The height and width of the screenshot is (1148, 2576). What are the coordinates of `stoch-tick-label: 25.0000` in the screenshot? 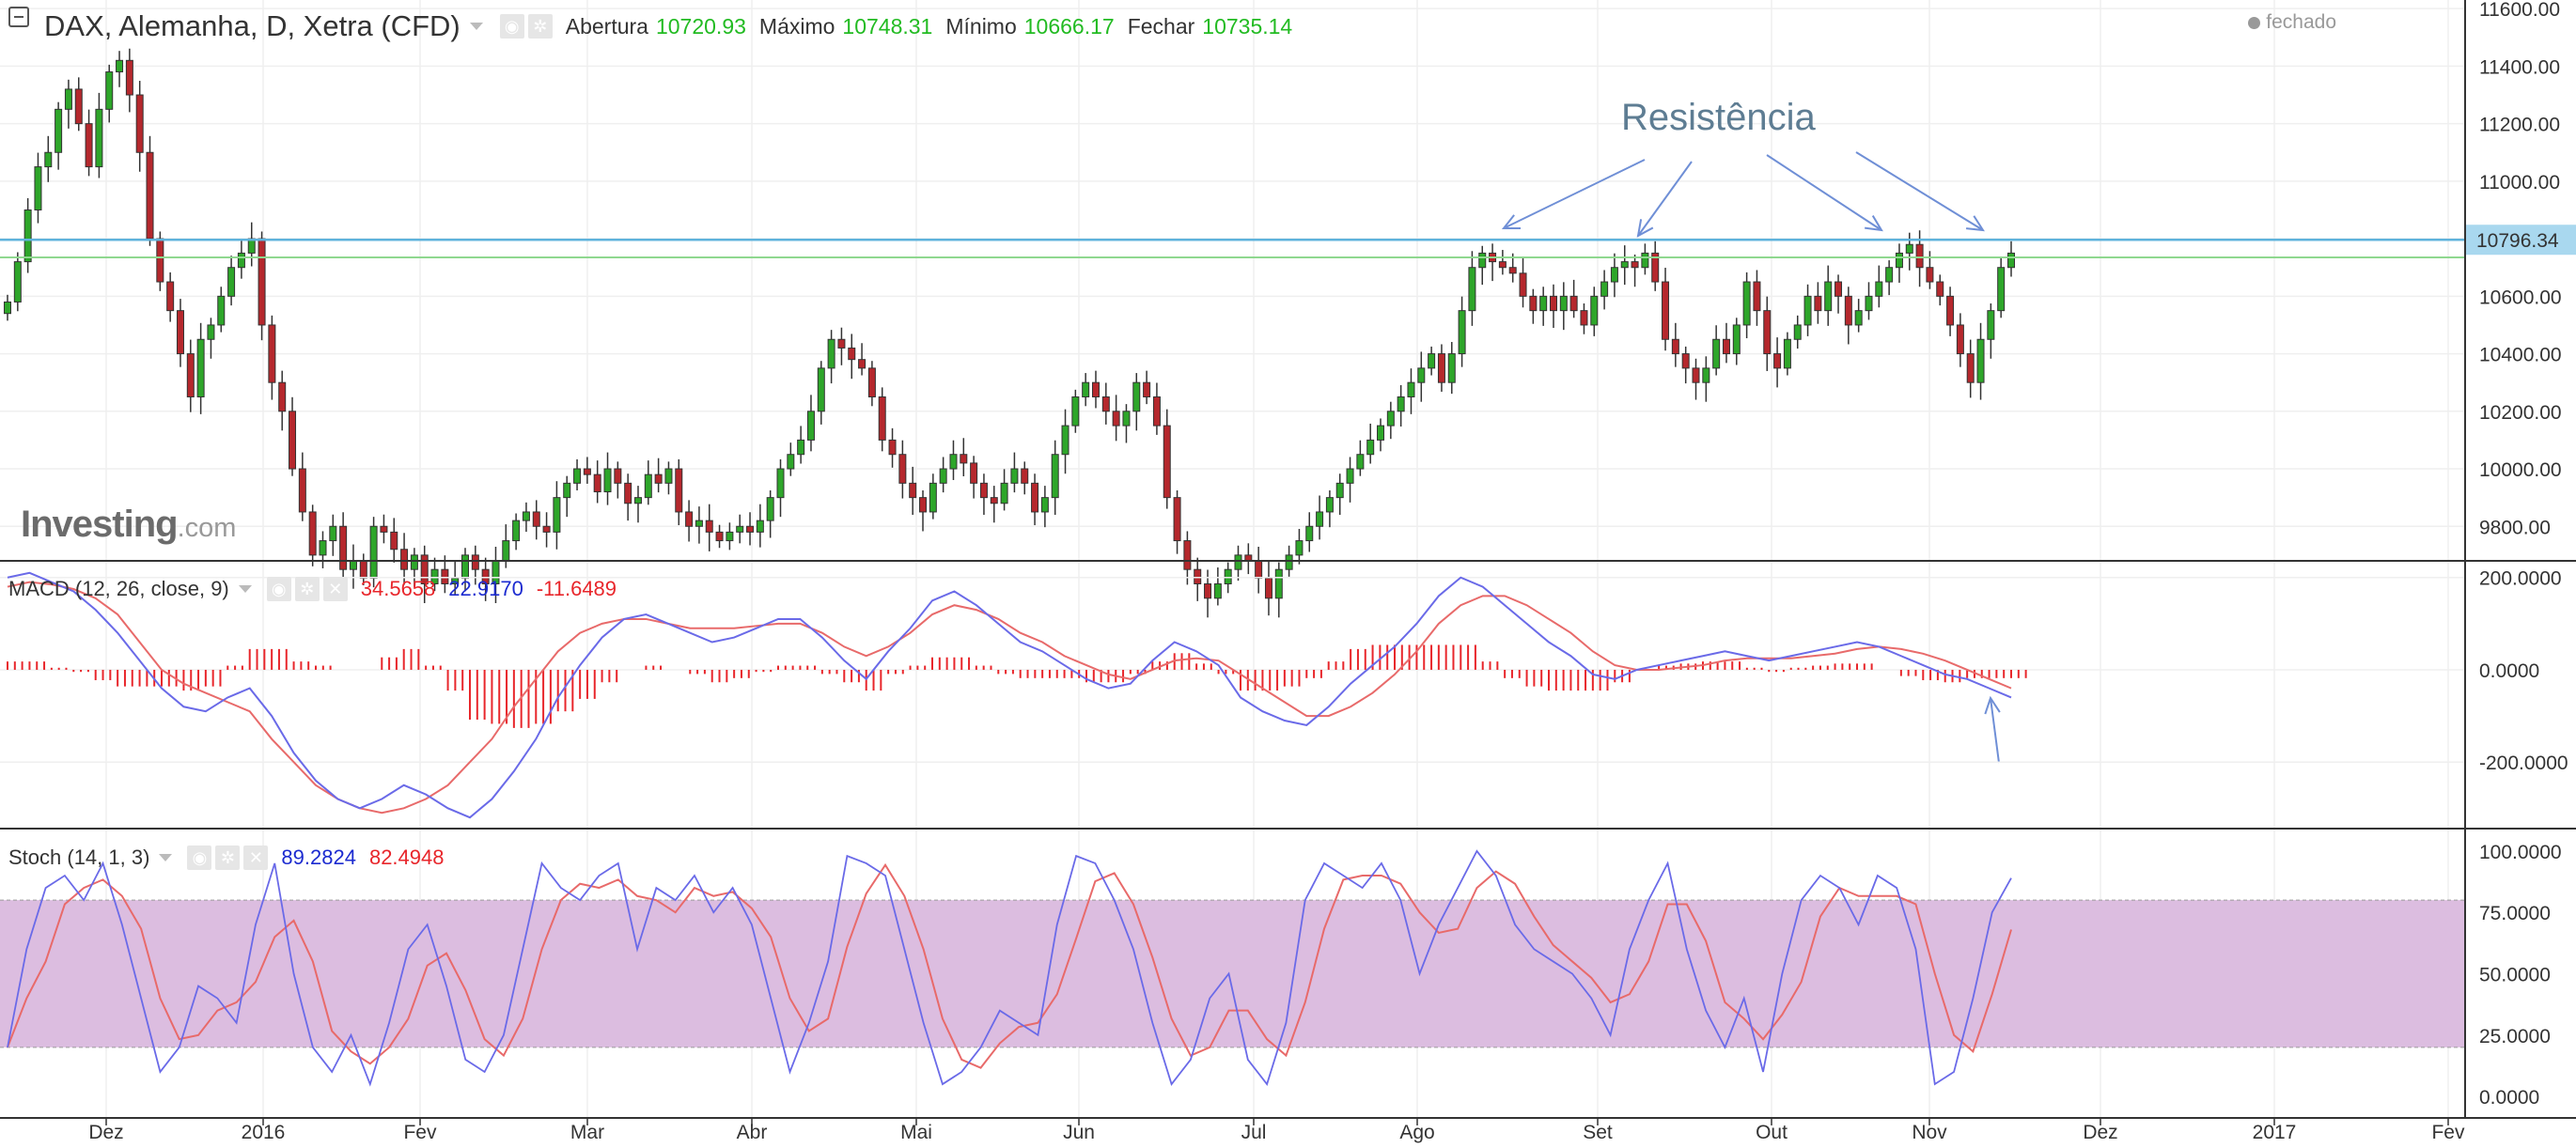 It's located at (2515, 1036).